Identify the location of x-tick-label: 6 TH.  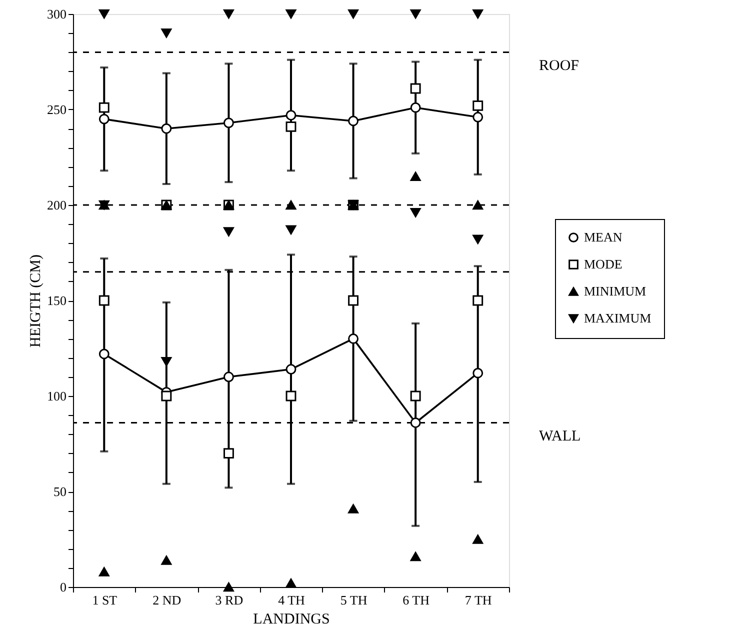
(416, 600).